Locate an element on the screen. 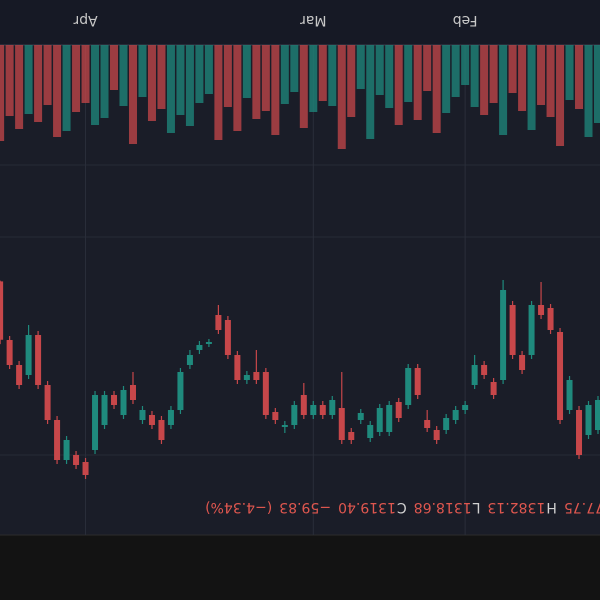 This screenshot has width=600, height=600. time-axis is located at coordinates (300, 22).